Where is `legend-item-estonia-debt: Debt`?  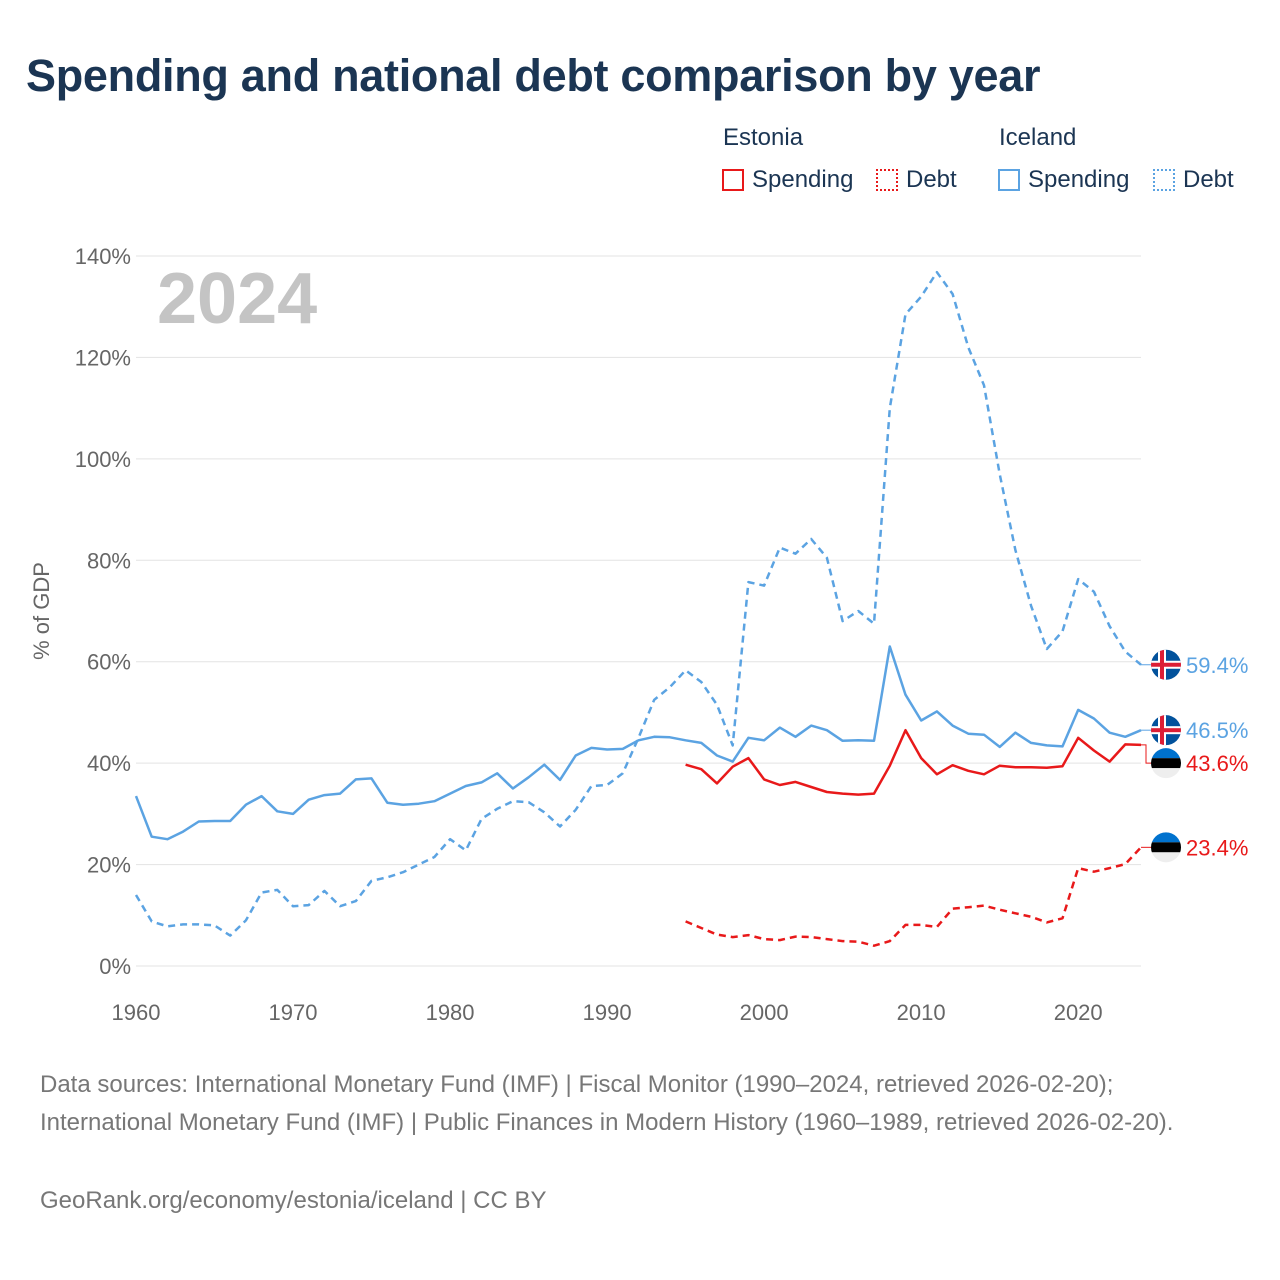 legend-item-estonia-debt: Debt is located at coordinates (916, 180).